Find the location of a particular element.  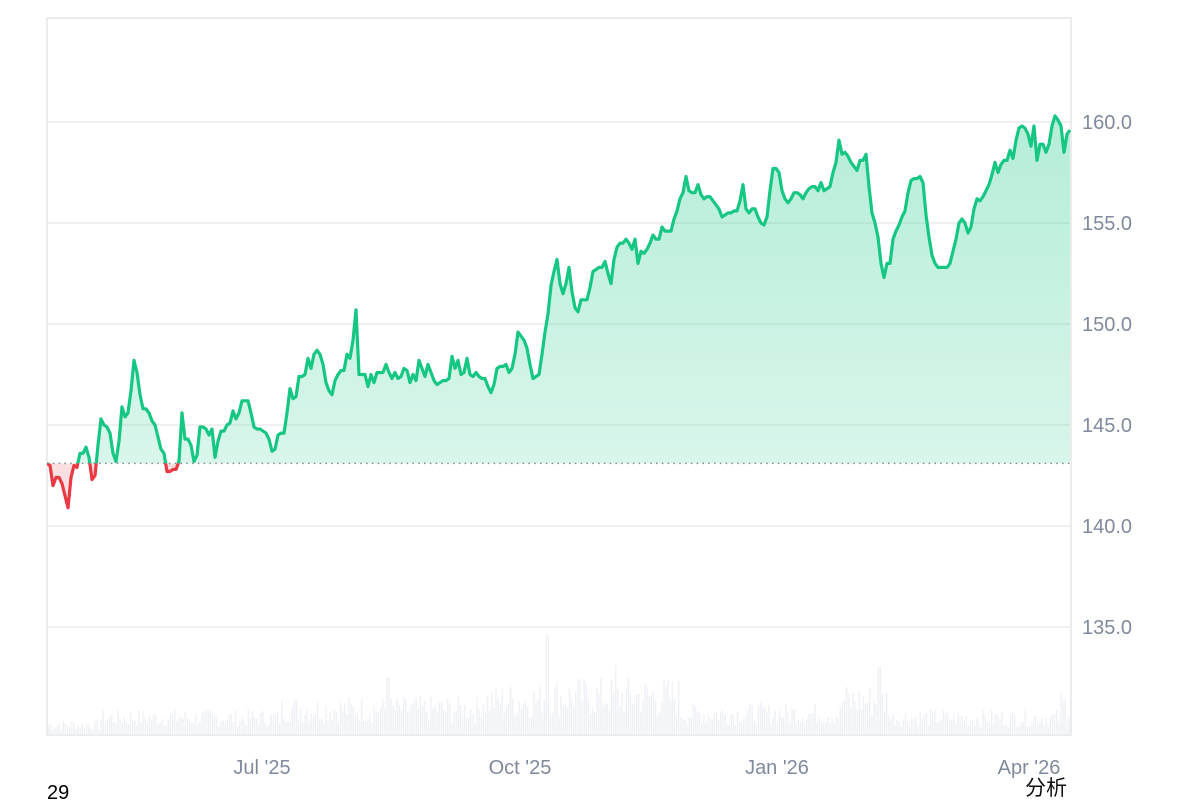

x-tick-label: Apr '26 is located at coordinates (1029, 768).